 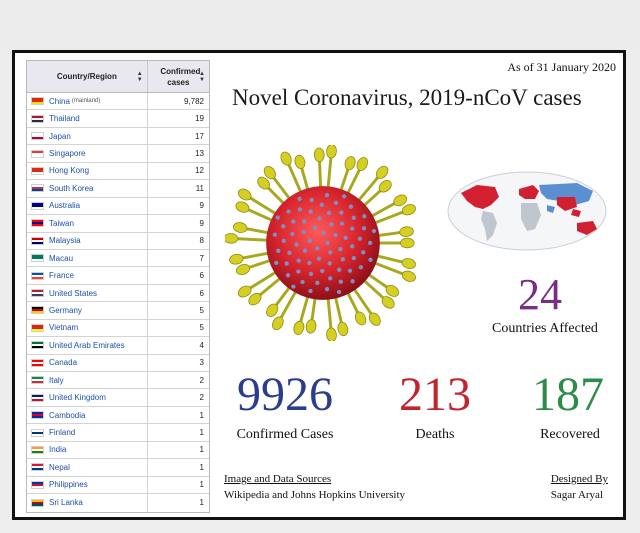 What do you see at coordinates (570, 434) in the screenshot?
I see `recovered-label: Recovered` at bounding box center [570, 434].